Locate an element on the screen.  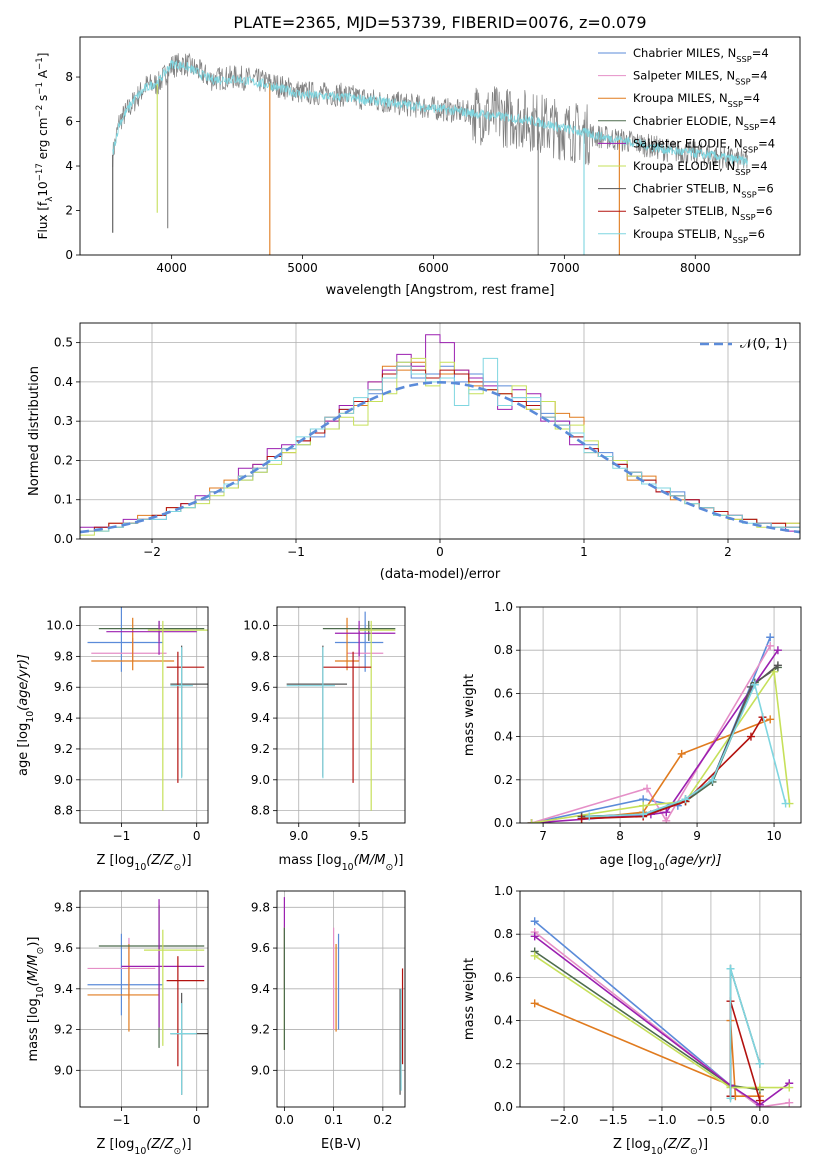
y-tick-label: 8.8 is located at coordinates (63, 811).